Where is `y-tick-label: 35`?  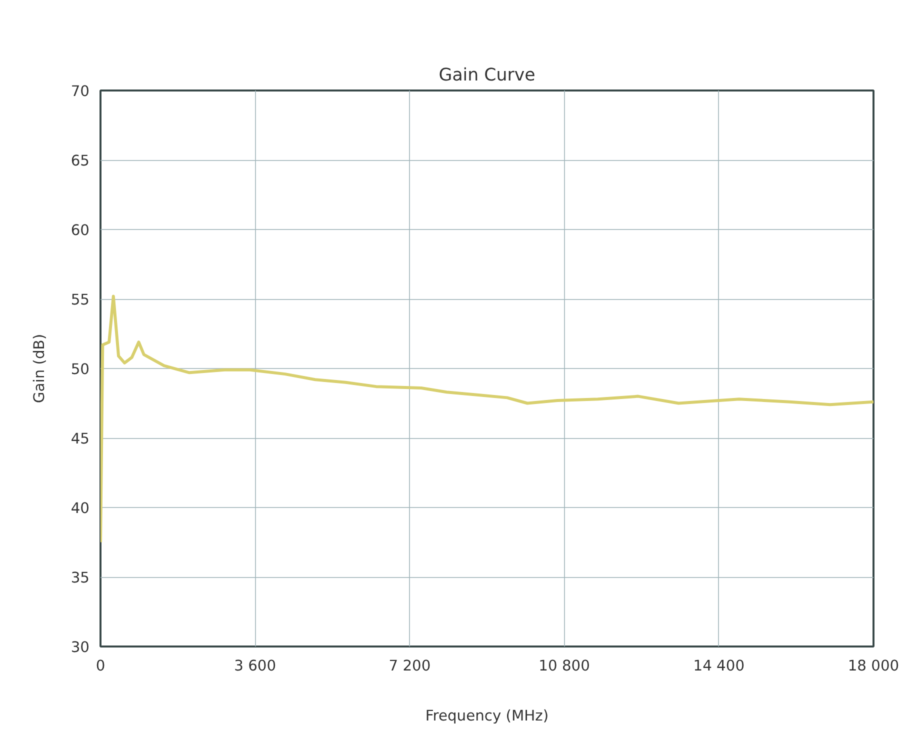
y-tick-label: 35 is located at coordinates (80, 578).